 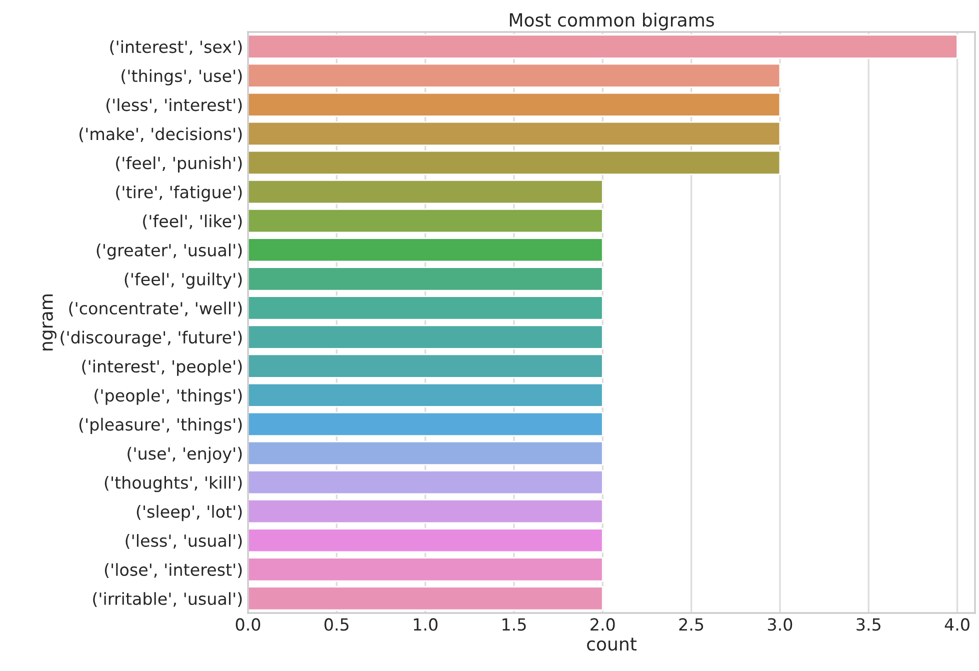 What do you see at coordinates (173, 570) in the screenshot?
I see `y-tick-label: ('lose', 'interest')` at bounding box center [173, 570].